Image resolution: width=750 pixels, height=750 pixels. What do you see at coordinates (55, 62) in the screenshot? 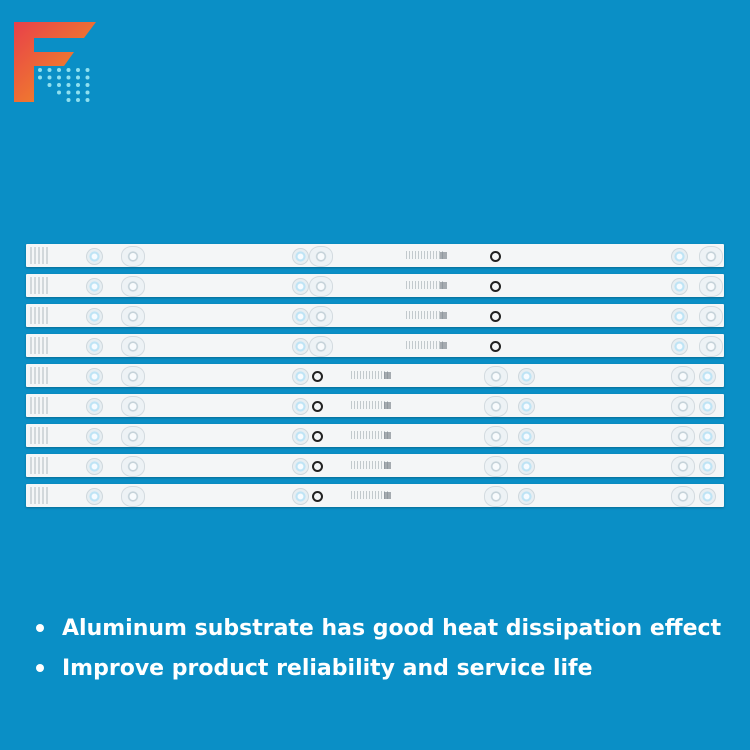
I see `brand-logo` at bounding box center [55, 62].